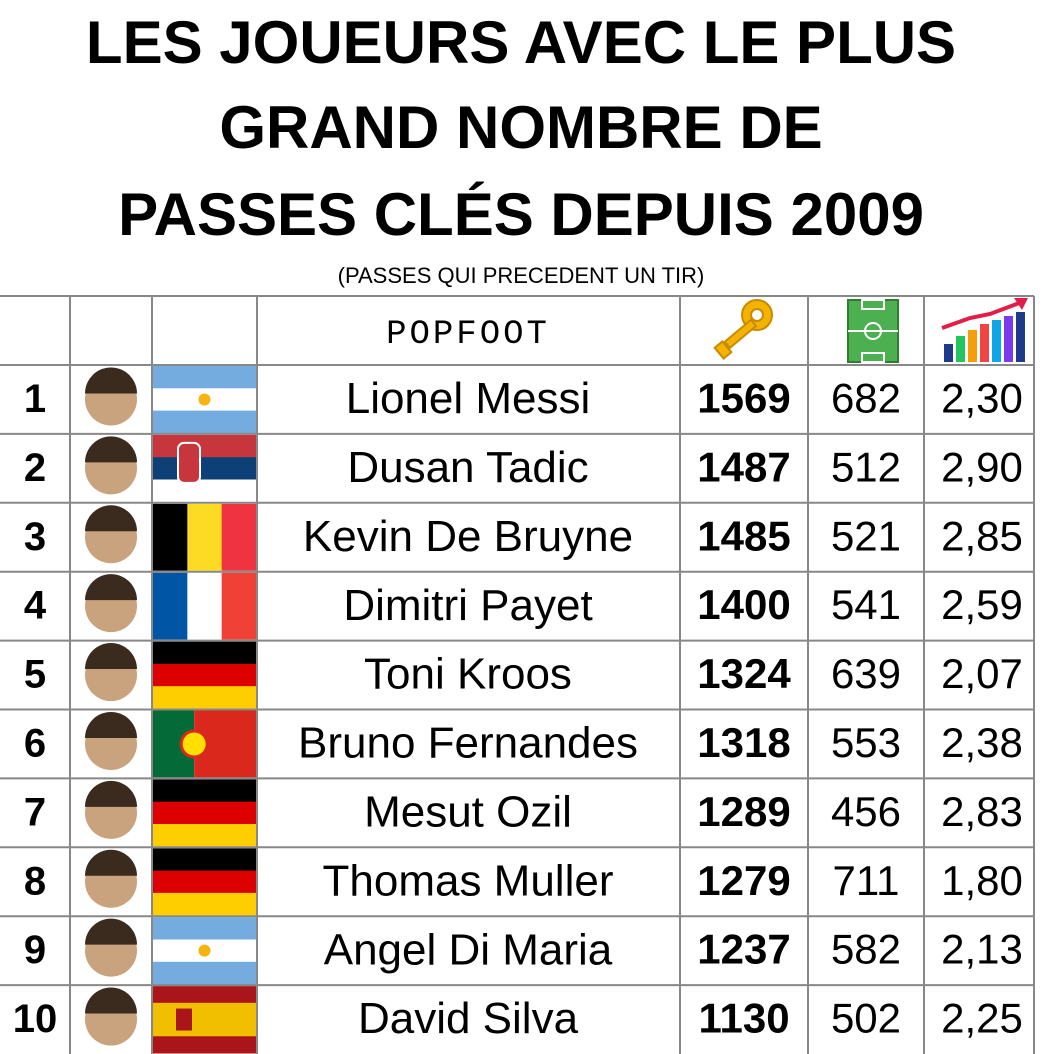  Describe the element at coordinates (468, 536) in the screenshot. I see `player-name: Kevin De Bruyne` at that location.